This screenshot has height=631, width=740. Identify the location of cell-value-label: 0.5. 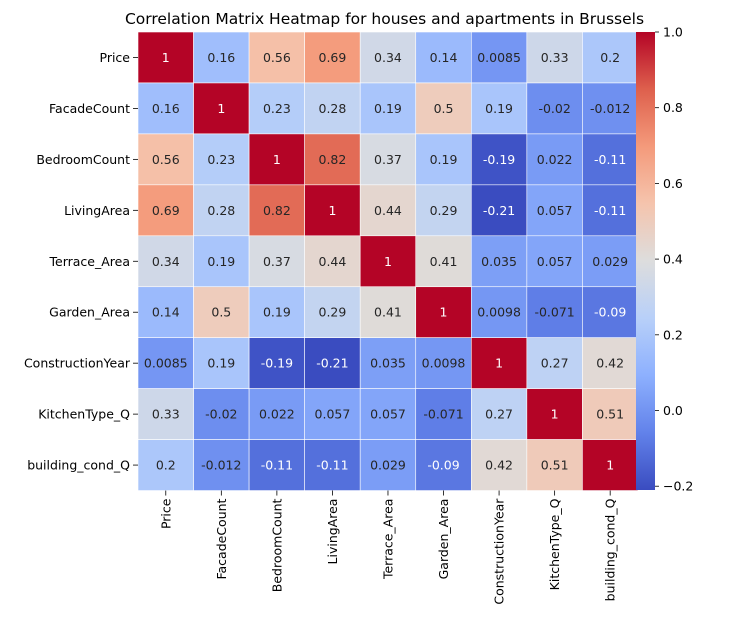
(221, 312).